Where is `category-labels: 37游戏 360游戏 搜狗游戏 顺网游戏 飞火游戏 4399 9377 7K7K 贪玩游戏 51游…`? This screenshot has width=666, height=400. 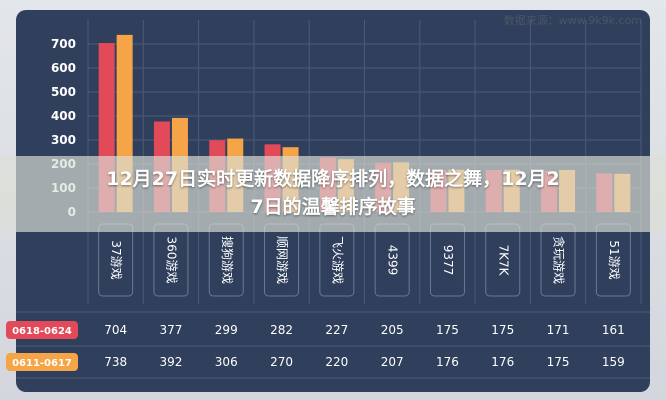 category-labels: 37游戏 360游戏 搜狗游戏 顺网游戏 飞火游戏 4399 9377 7K7K 贪玩游戏 51游… is located at coordinates (364, 260).